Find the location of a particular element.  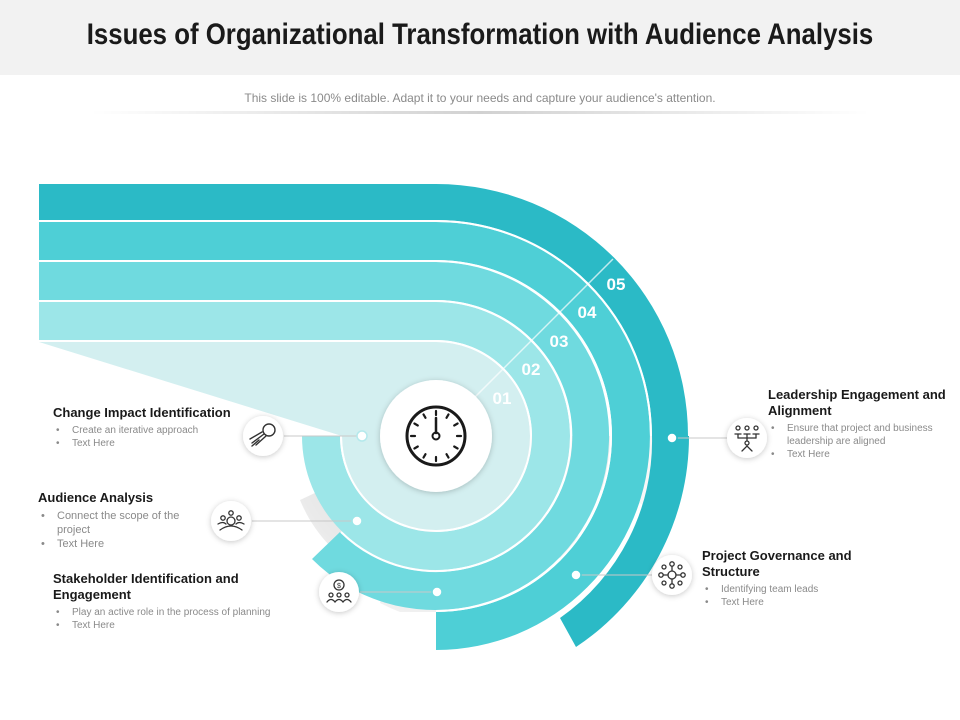

item-bullet: Connect the scope of the project is located at coordinates (123, 523).